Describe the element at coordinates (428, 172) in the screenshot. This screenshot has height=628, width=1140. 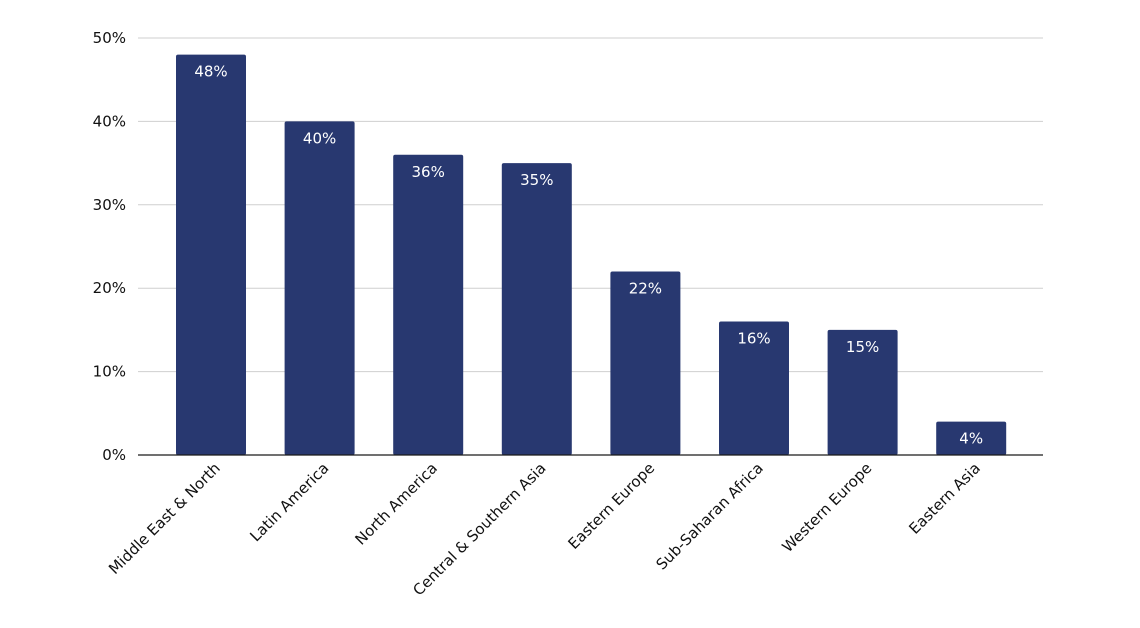
I see `data-label: 36%` at that location.